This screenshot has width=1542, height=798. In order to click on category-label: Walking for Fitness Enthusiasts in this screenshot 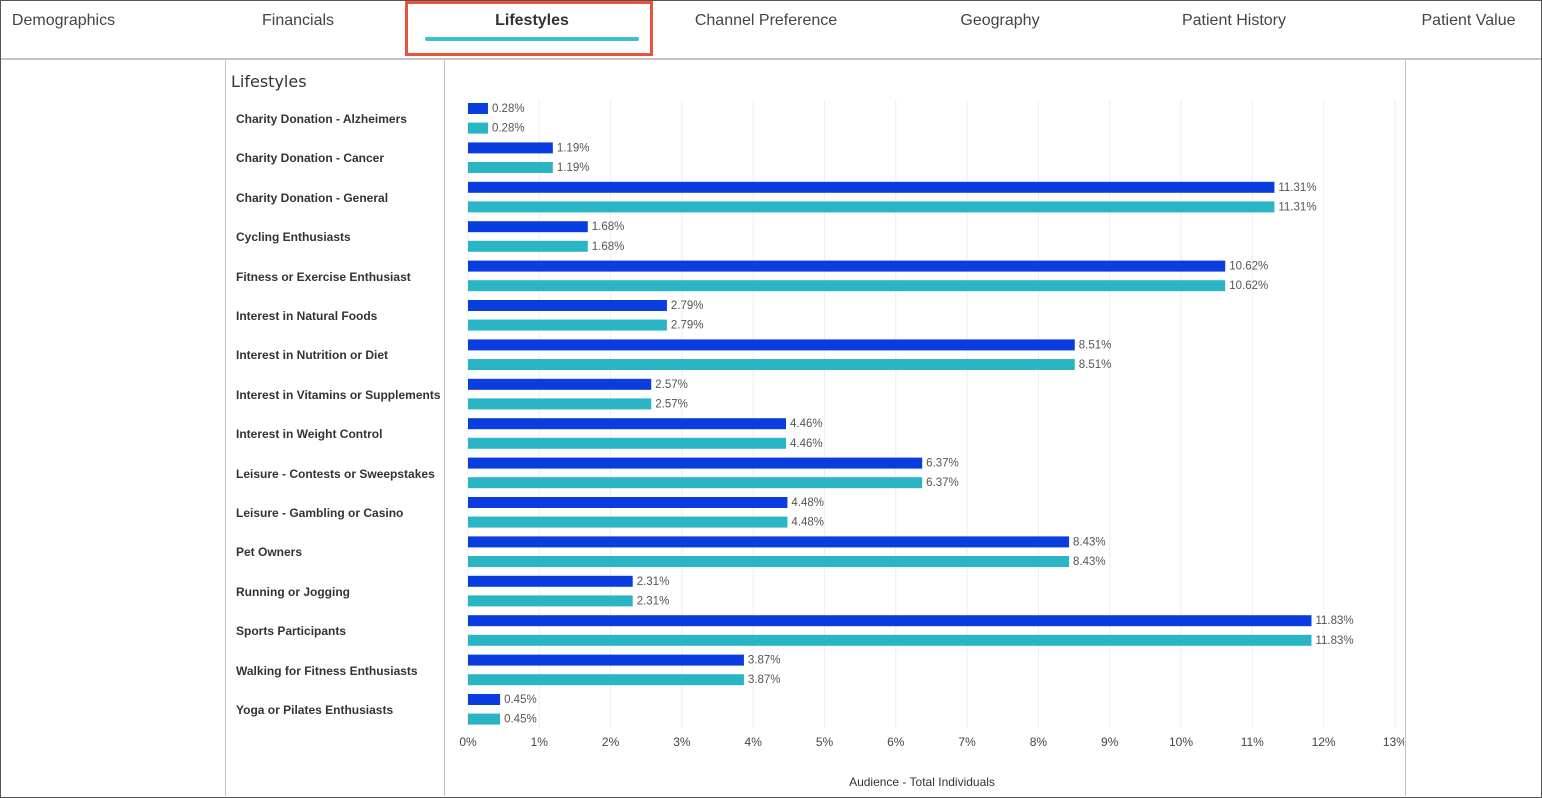, I will do `click(327, 670)`.